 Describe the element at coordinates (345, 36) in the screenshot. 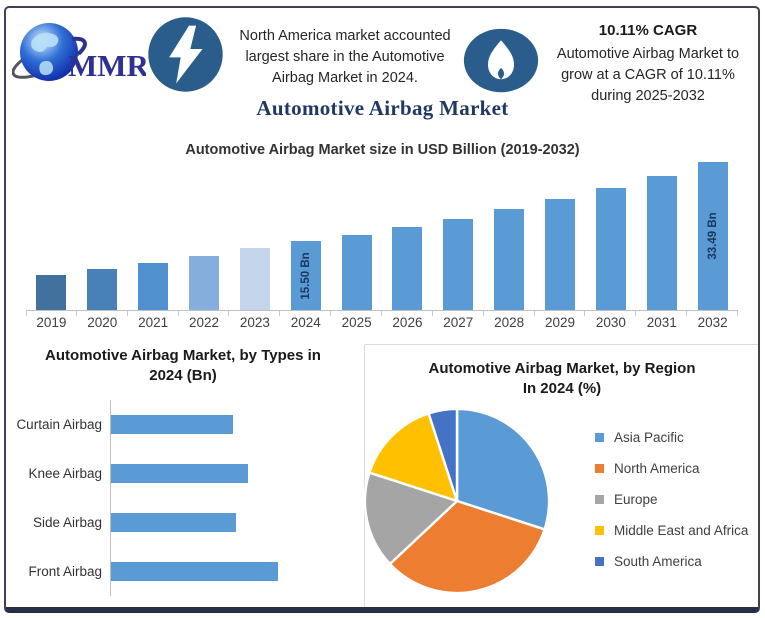

I see `callout-line: North America market accounted` at that location.